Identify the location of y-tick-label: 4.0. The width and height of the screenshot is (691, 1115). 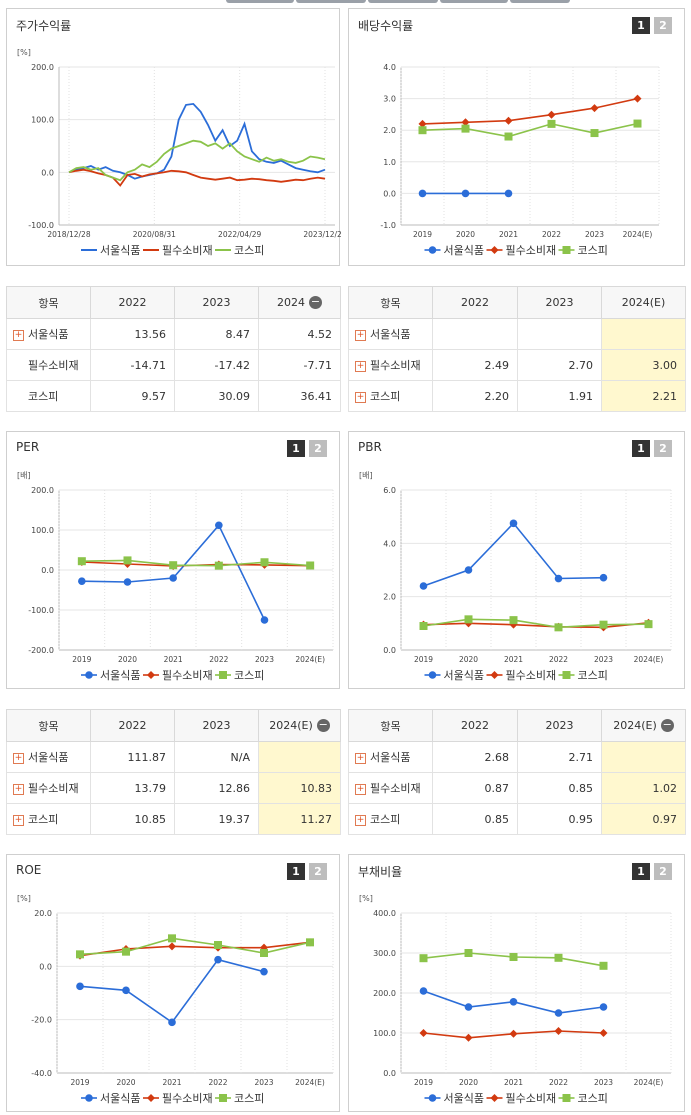
(389, 67).